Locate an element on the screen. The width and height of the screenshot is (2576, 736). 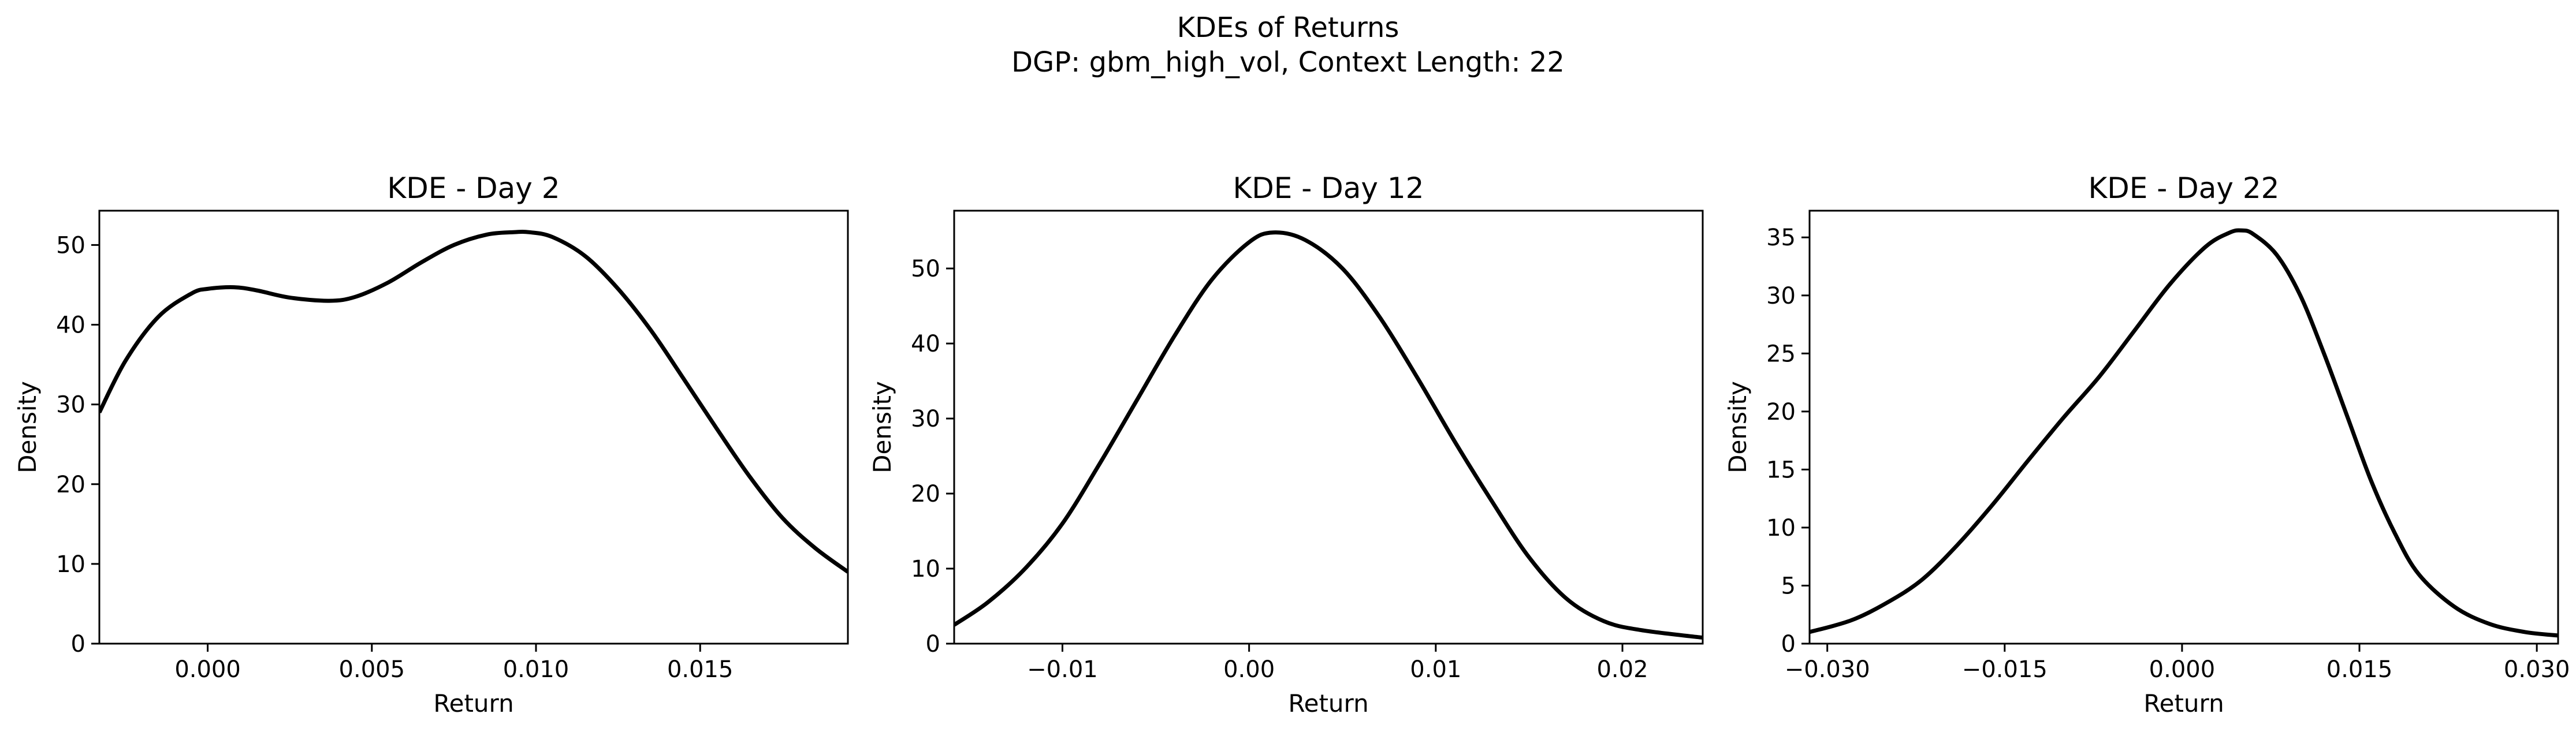
x-tick-label: 0.00 is located at coordinates (1249, 669).